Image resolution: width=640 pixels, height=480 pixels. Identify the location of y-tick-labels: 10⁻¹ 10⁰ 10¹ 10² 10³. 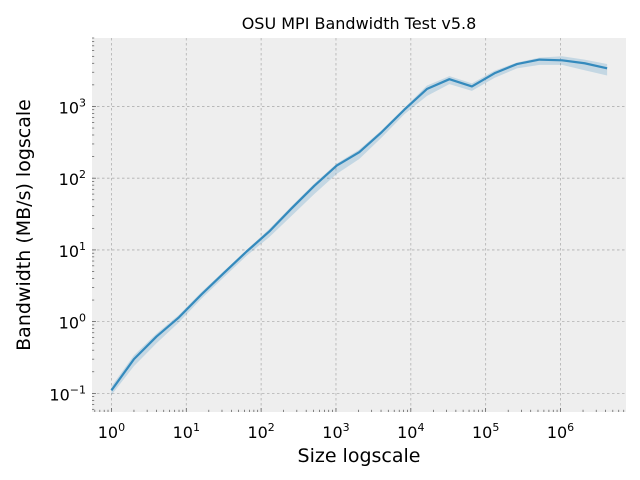
(67, 250).